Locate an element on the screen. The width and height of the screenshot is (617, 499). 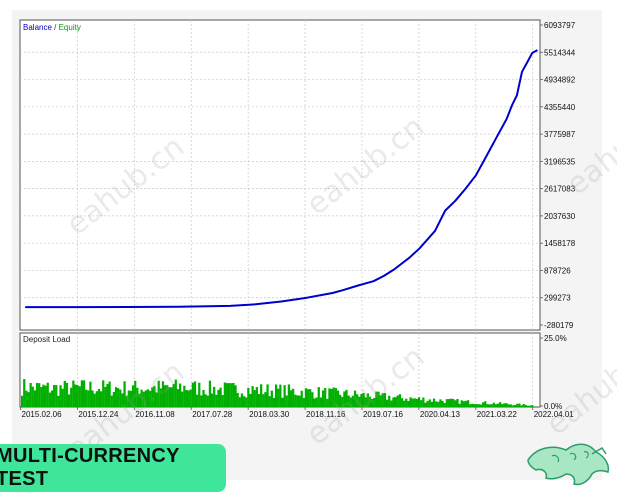
x-tick-label: 2015.02.06 is located at coordinates (42, 414).